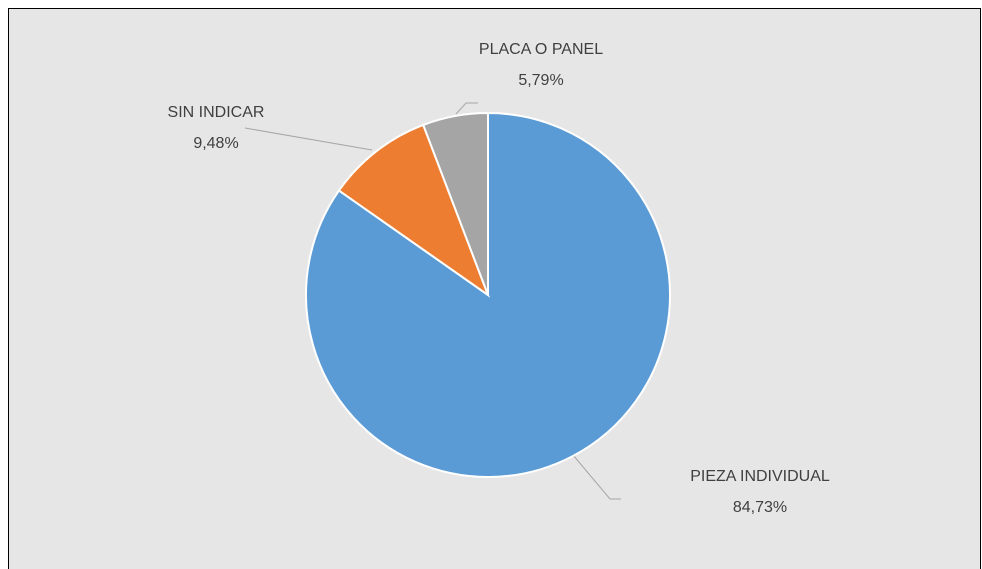 The height and width of the screenshot is (569, 982). Describe the element at coordinates (760, 507) in the screenshot. I see `value-label: 84,73%` at that location.